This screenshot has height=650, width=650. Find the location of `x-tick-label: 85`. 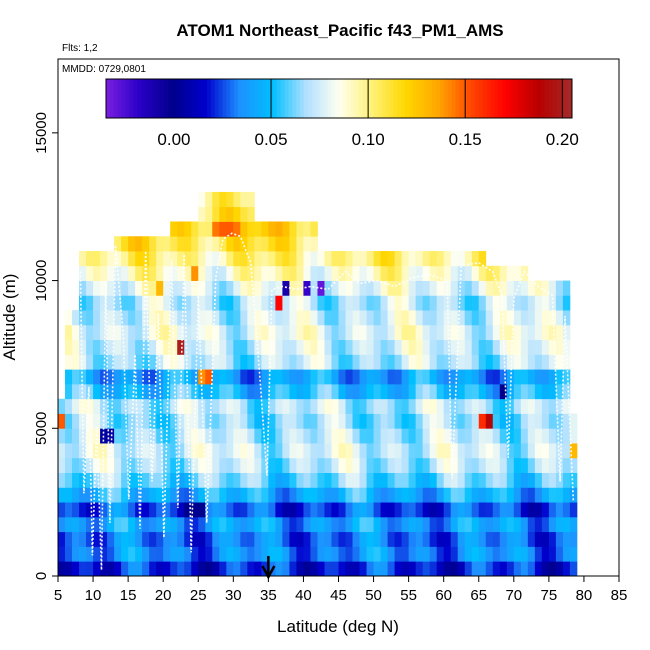

x-tick-label: 85 is located at coordinates (619, 595).